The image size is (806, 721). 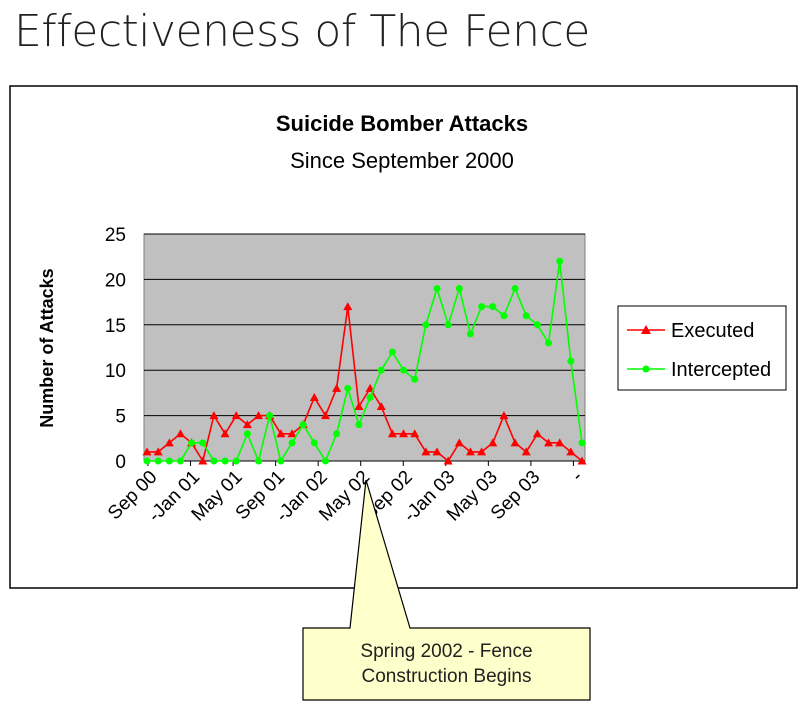 What do you see at coordinates (115, 326) in the screenshot?
I see `y-tick-label: 15` at bounding box center [115, 326].